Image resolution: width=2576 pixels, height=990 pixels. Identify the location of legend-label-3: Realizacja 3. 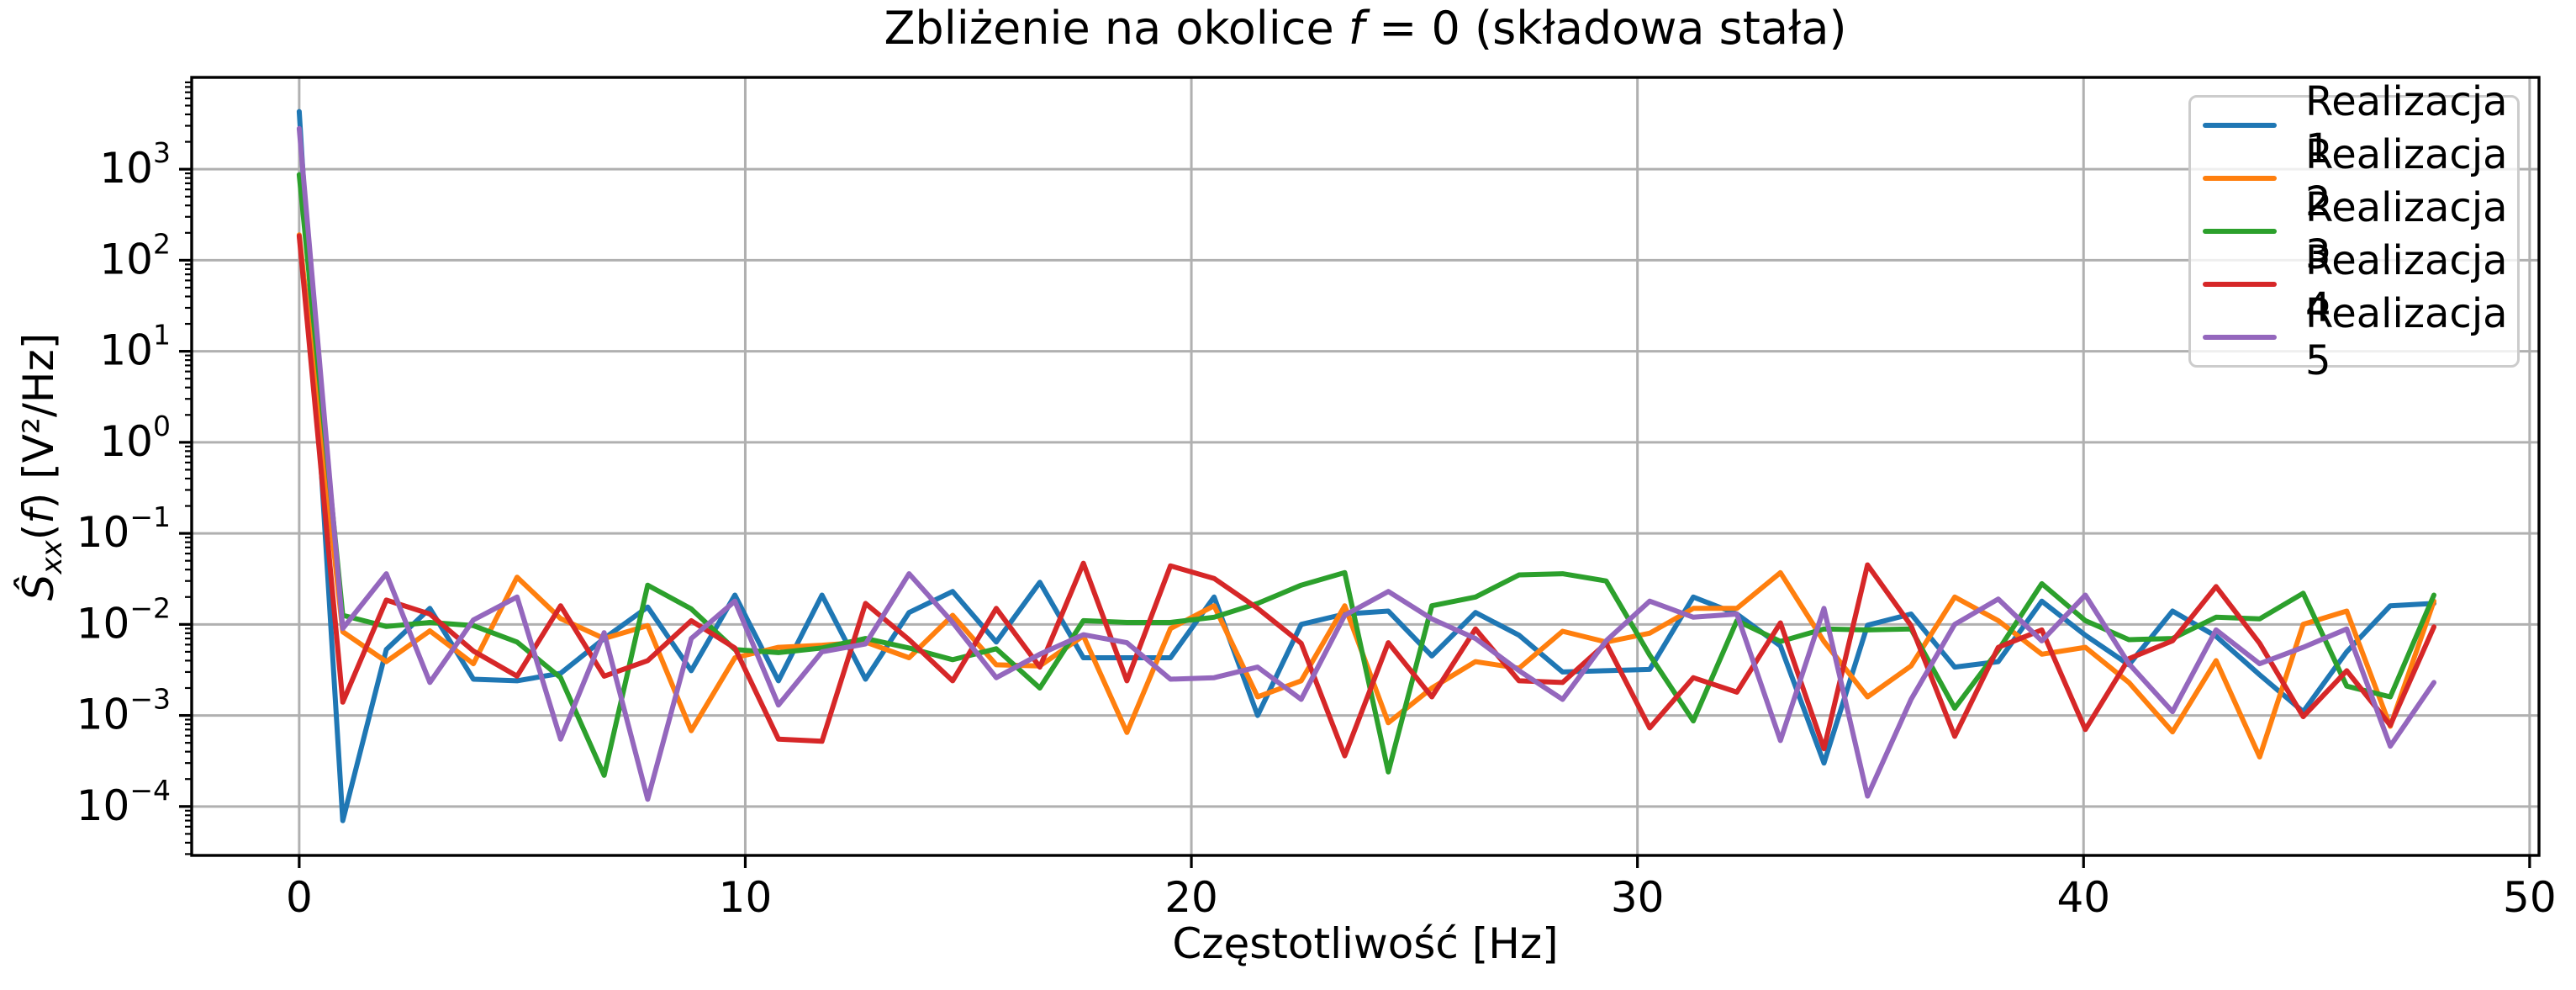
(2406, 231).